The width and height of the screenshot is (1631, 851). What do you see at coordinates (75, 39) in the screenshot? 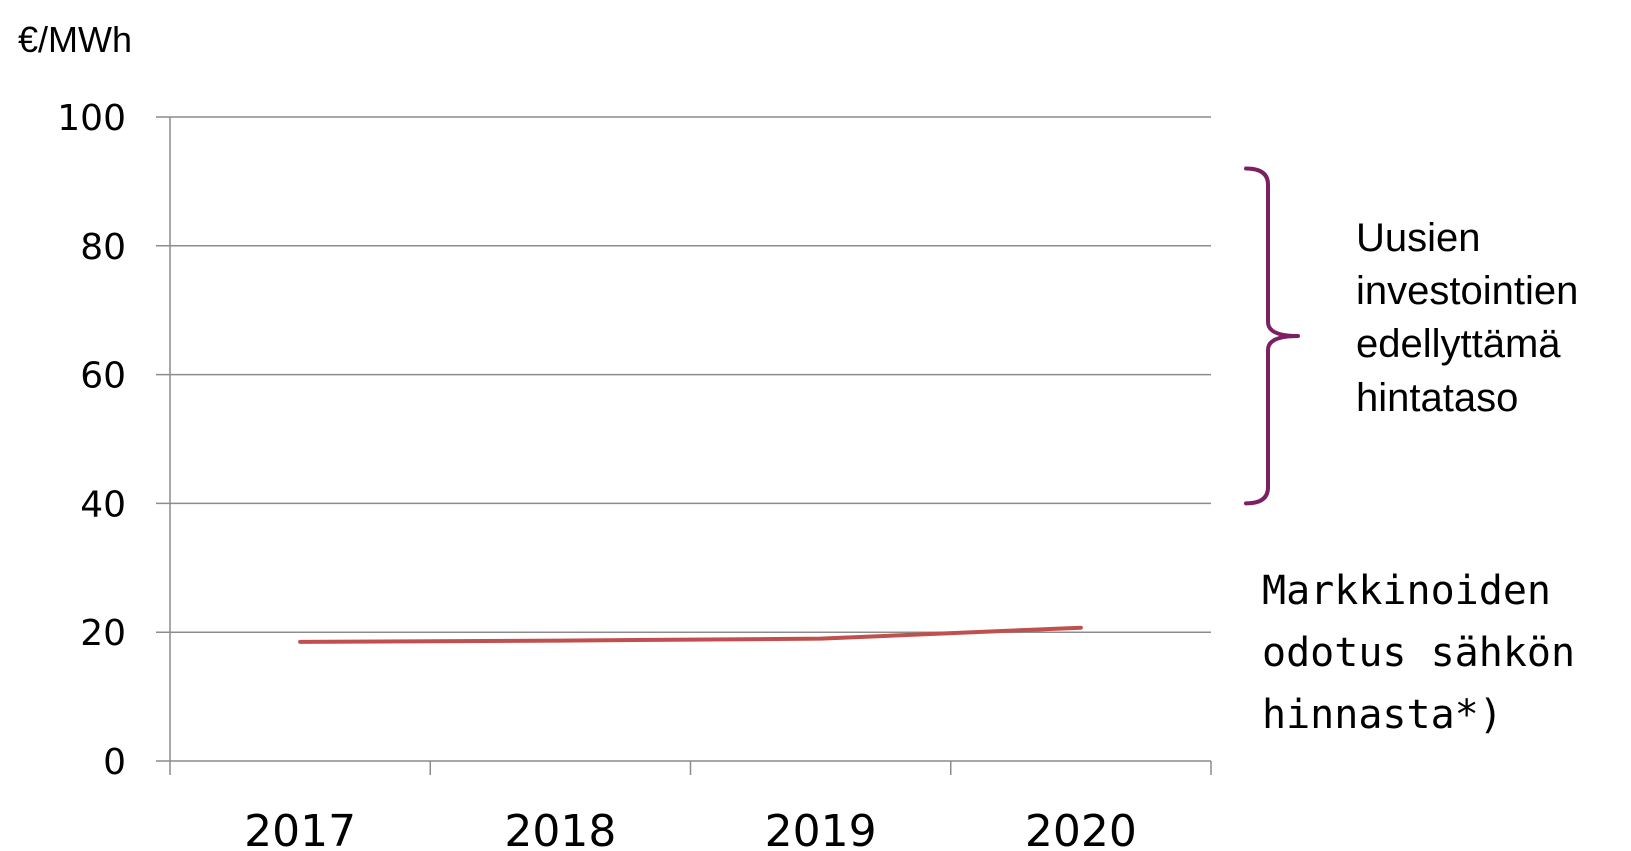
I see `y-axis-unit-label: €/MWh` at bounding box center [75, 39].